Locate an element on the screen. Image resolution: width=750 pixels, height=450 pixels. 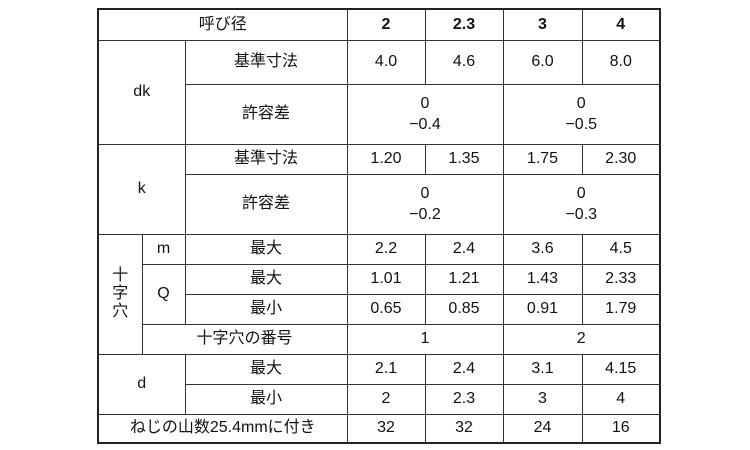
row-label: 十字穴の番号 is located at coordinates (244, 339).